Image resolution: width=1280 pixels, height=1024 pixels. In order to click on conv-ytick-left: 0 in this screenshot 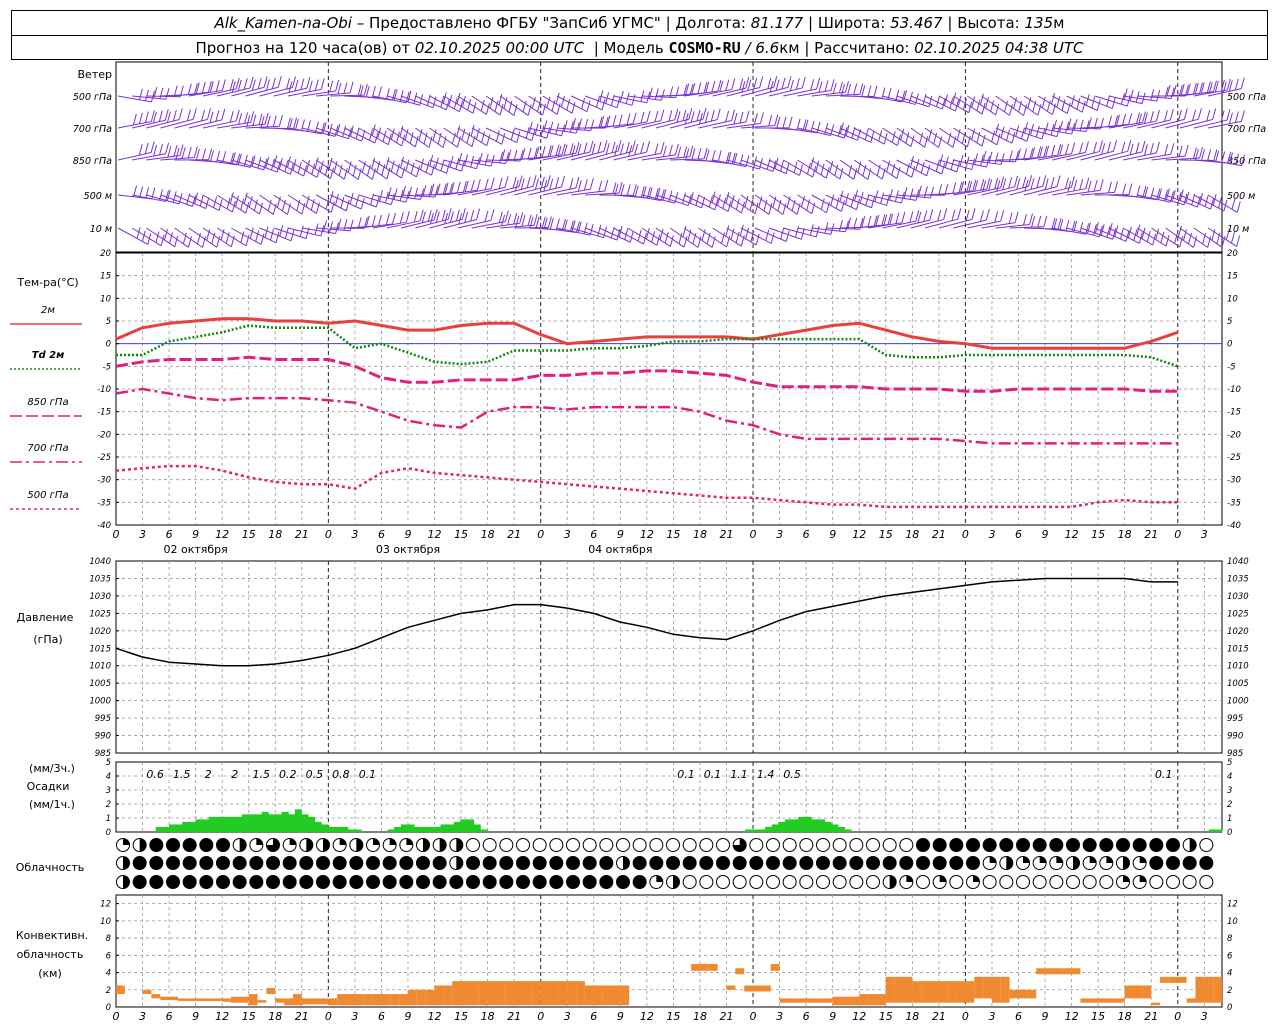, I will do `click(108, 1008)`.